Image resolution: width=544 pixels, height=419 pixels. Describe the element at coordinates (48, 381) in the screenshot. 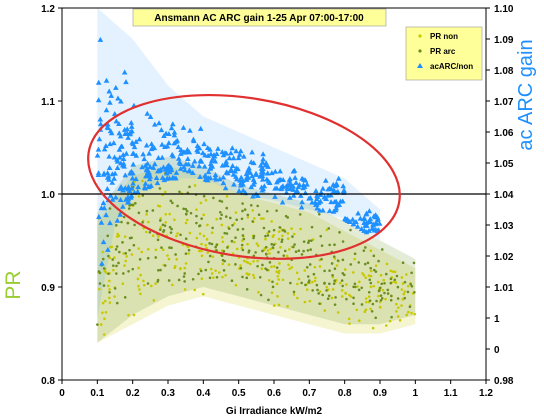

I see `y-left-tick-label: 0.8` at that location.